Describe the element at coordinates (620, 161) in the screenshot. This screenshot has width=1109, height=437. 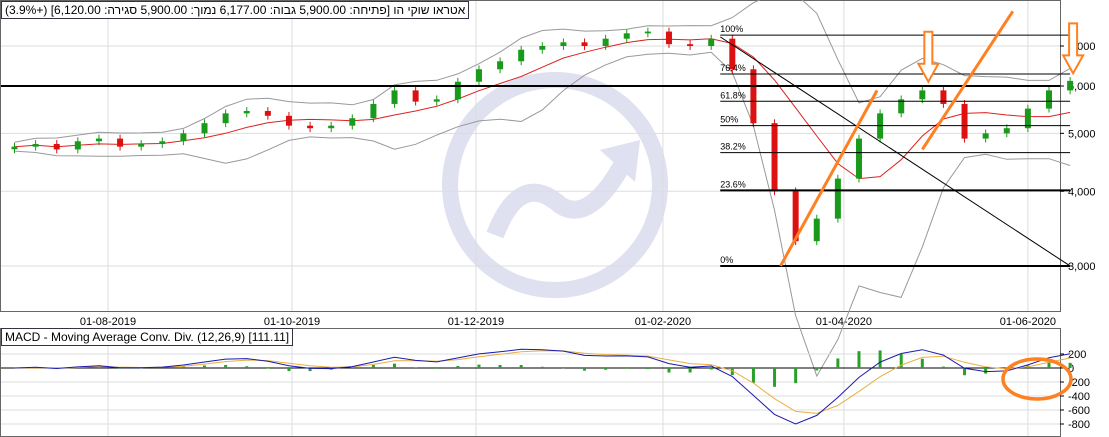
I see `watermark-arrowhead` at that location.